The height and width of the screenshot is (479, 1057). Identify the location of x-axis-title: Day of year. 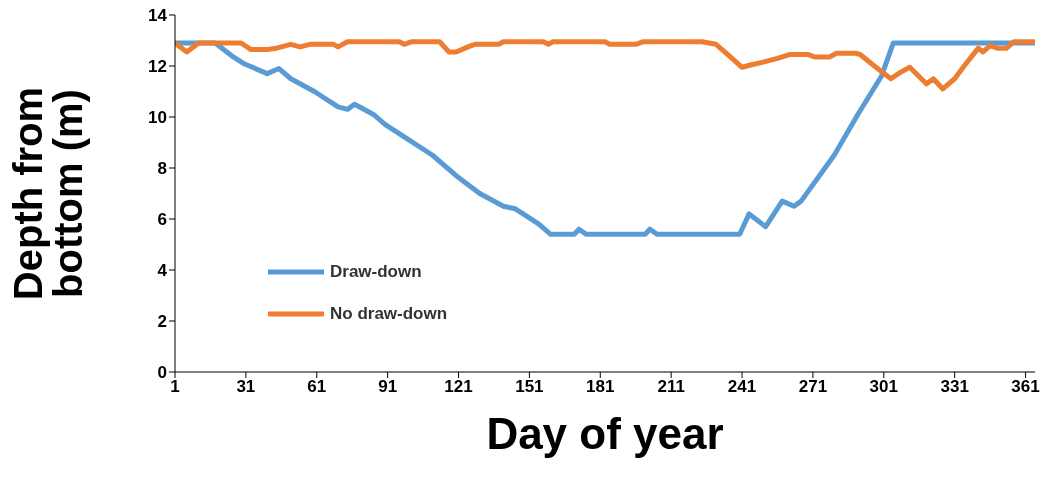
(605, 433).